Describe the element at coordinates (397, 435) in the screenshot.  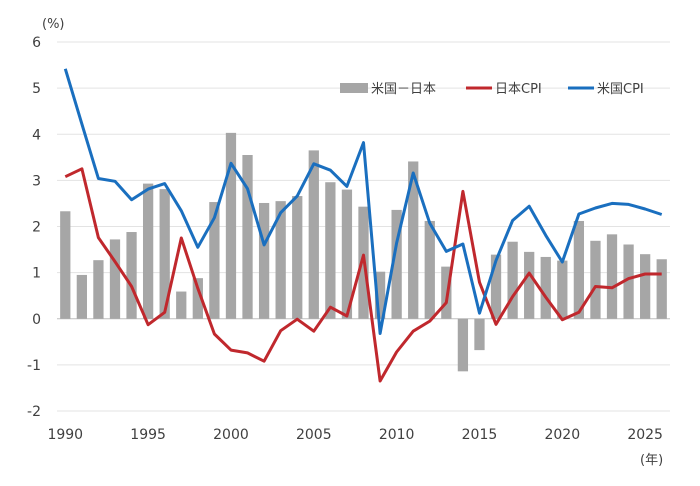
I see `x-tick-label: 2010` at that location.